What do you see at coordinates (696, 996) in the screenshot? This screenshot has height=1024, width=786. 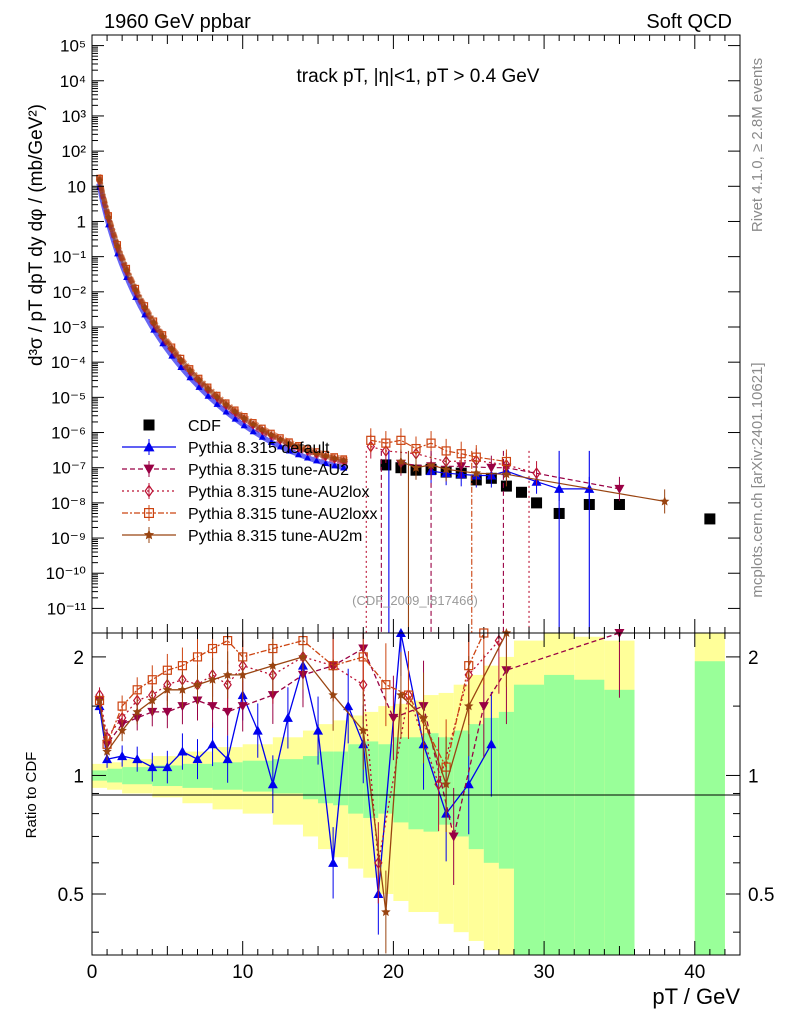 I see `x-axis-label: pT / GeV` at bounding box center [696, 996].